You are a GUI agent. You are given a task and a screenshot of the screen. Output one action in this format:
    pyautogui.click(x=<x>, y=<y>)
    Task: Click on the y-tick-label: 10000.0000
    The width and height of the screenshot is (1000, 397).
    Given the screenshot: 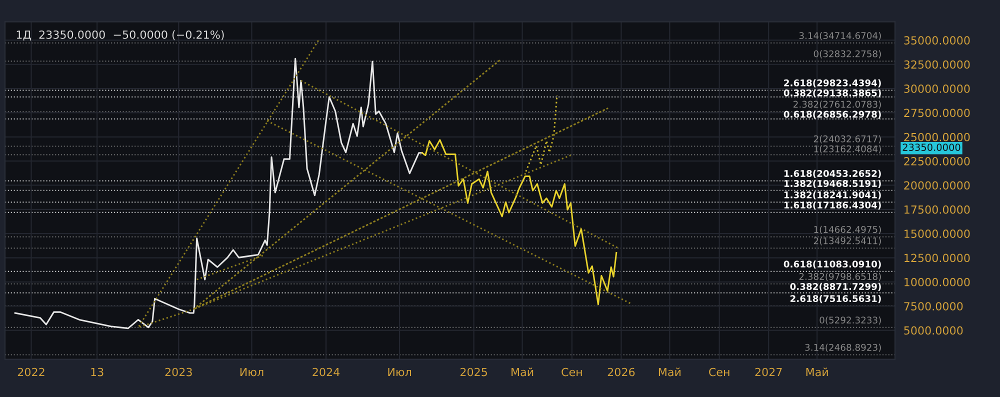 What is the action you would take?
    pyautogui.click(x=937, y=282)
    